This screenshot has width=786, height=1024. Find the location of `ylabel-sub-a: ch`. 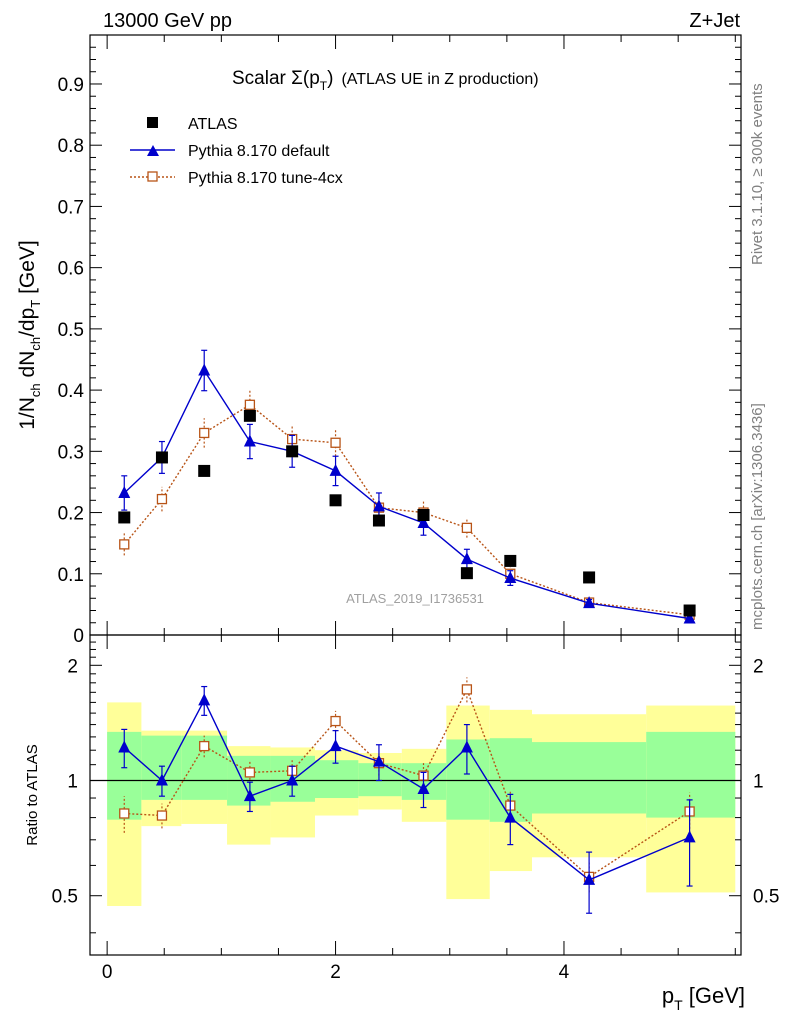

ylabel-sub-a: ch is located at coordinates (35, 390).